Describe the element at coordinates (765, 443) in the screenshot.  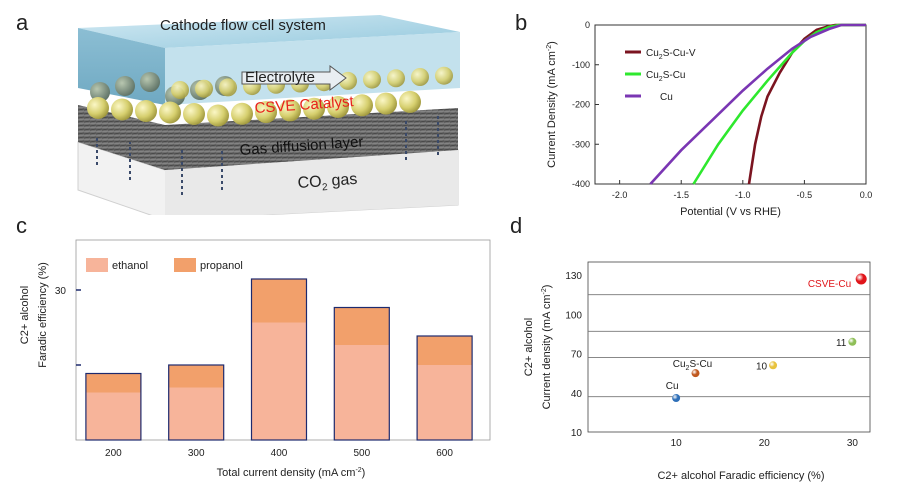
I see `x-tick-label: 20` at that location.